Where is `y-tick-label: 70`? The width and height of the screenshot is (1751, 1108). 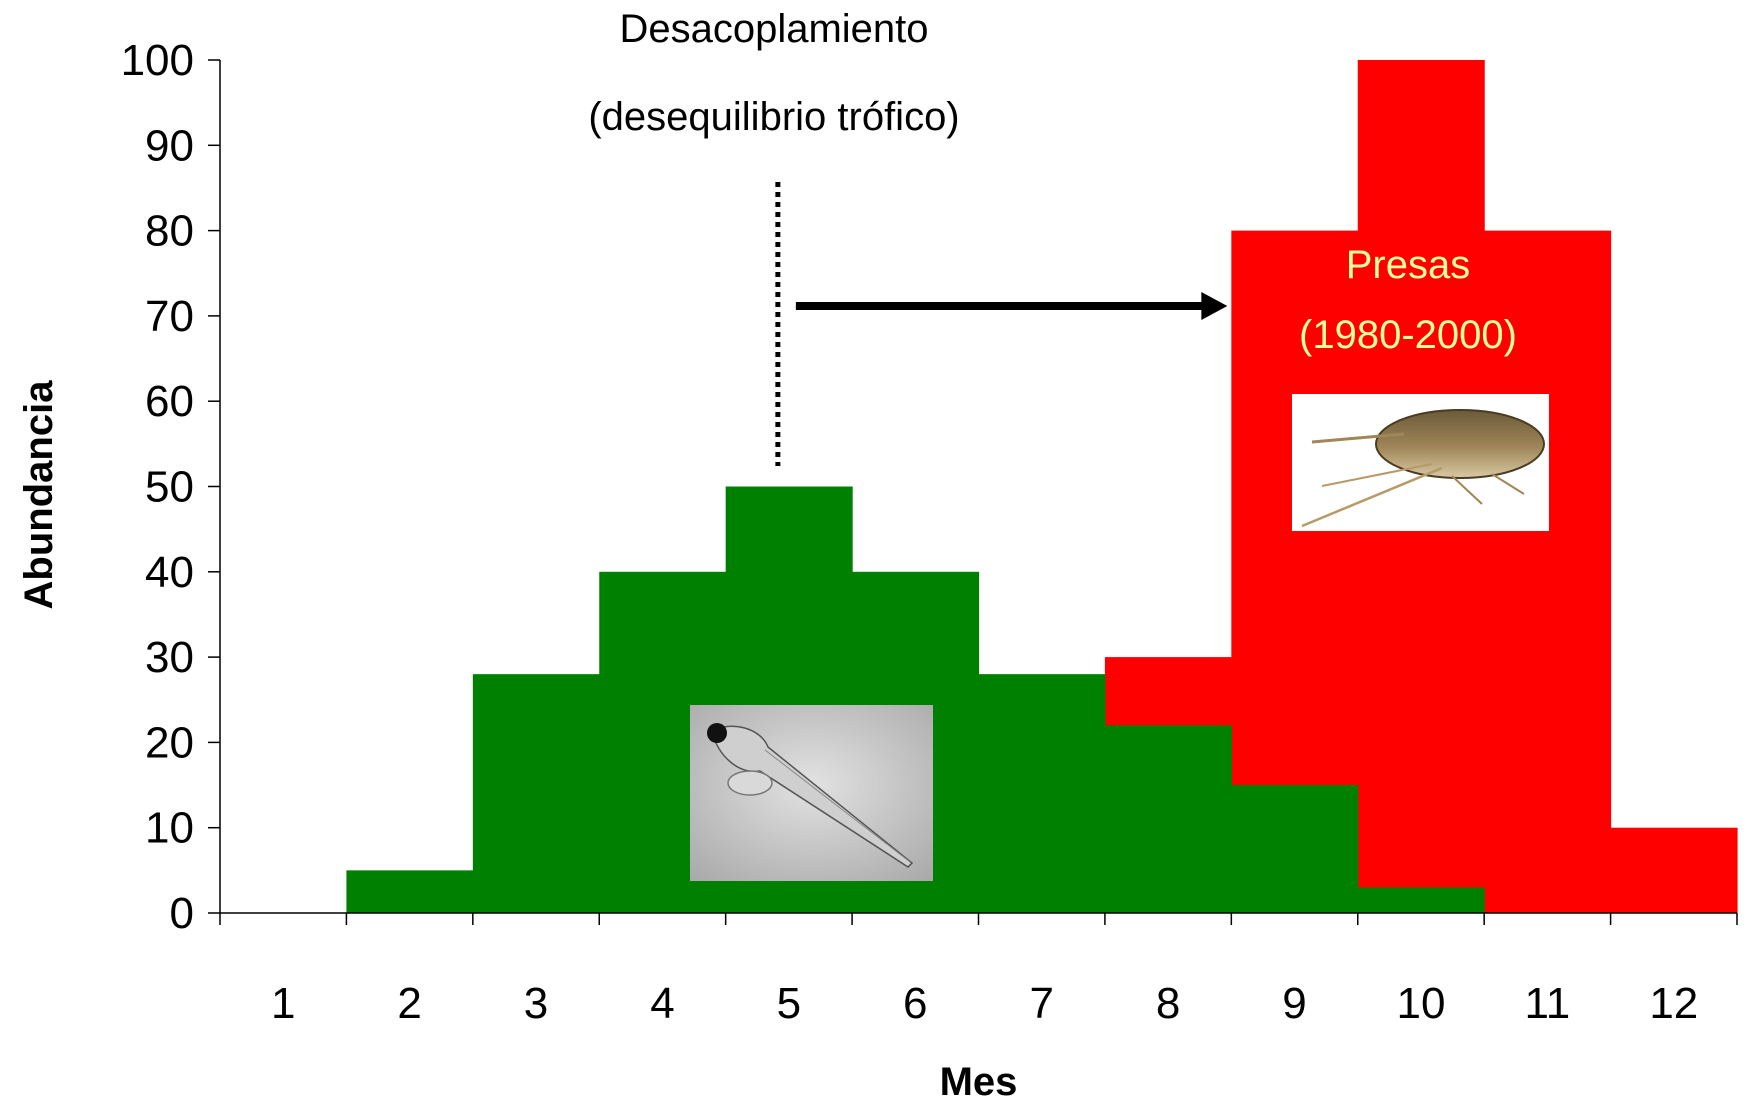 y-tick-label: 70 is located at coordinates (169, 316).